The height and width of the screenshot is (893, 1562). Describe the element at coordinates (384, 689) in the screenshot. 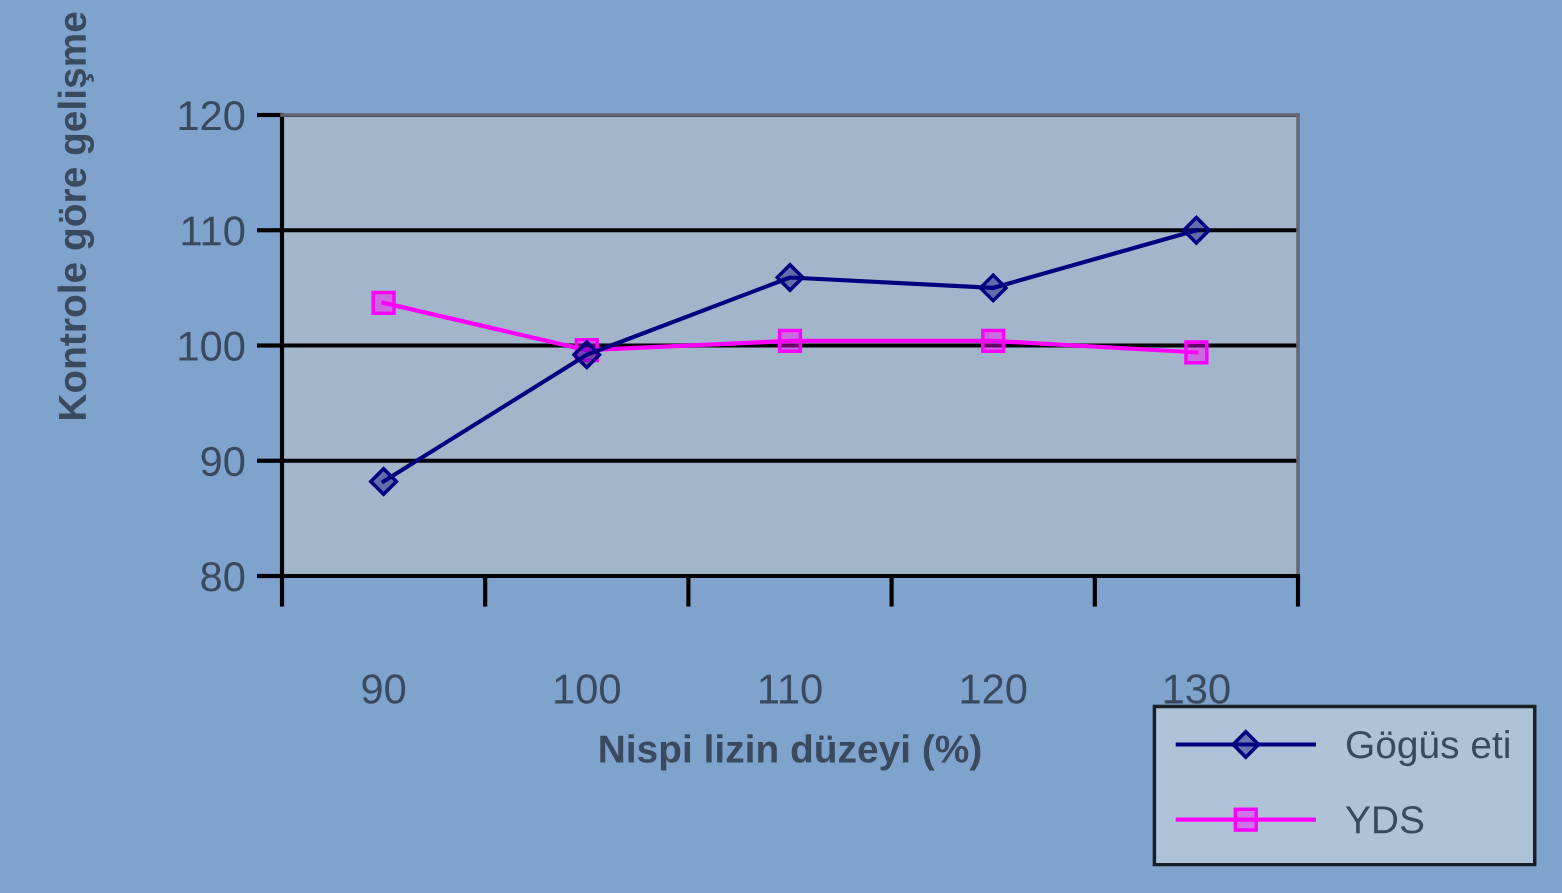

I see `x-tick-label: 90` at that location.